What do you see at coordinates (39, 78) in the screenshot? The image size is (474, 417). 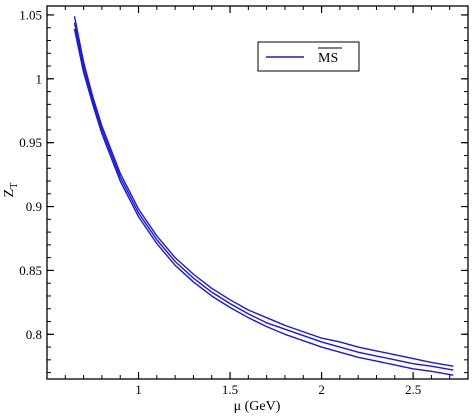 I see `y-tick-label: 1` at bounding box center [39, 78].